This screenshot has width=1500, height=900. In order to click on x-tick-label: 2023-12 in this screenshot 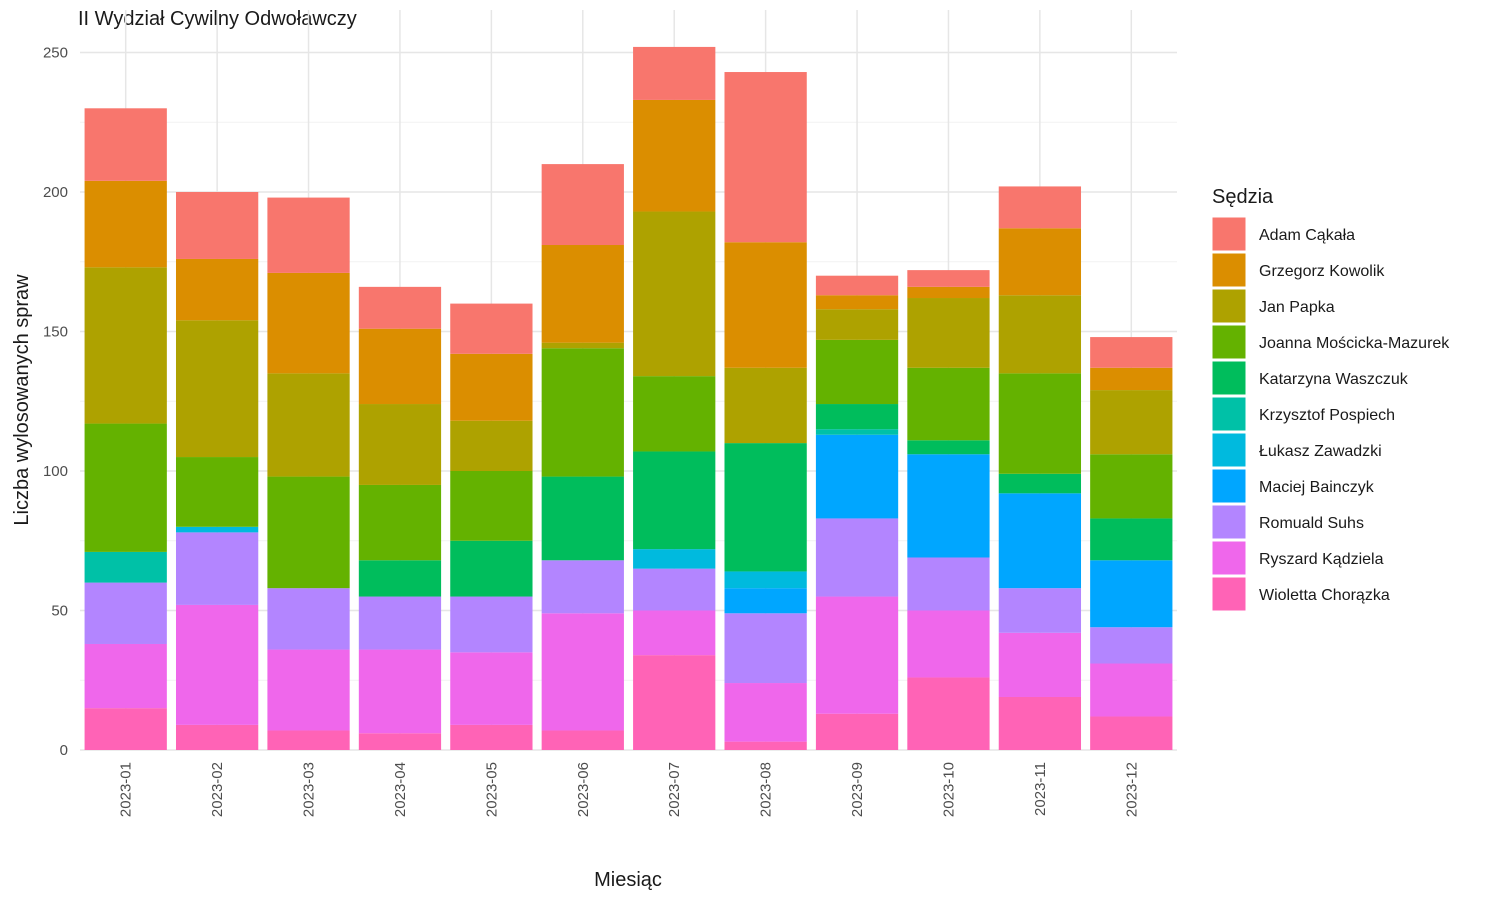, I will do `click(1131, 789)`.